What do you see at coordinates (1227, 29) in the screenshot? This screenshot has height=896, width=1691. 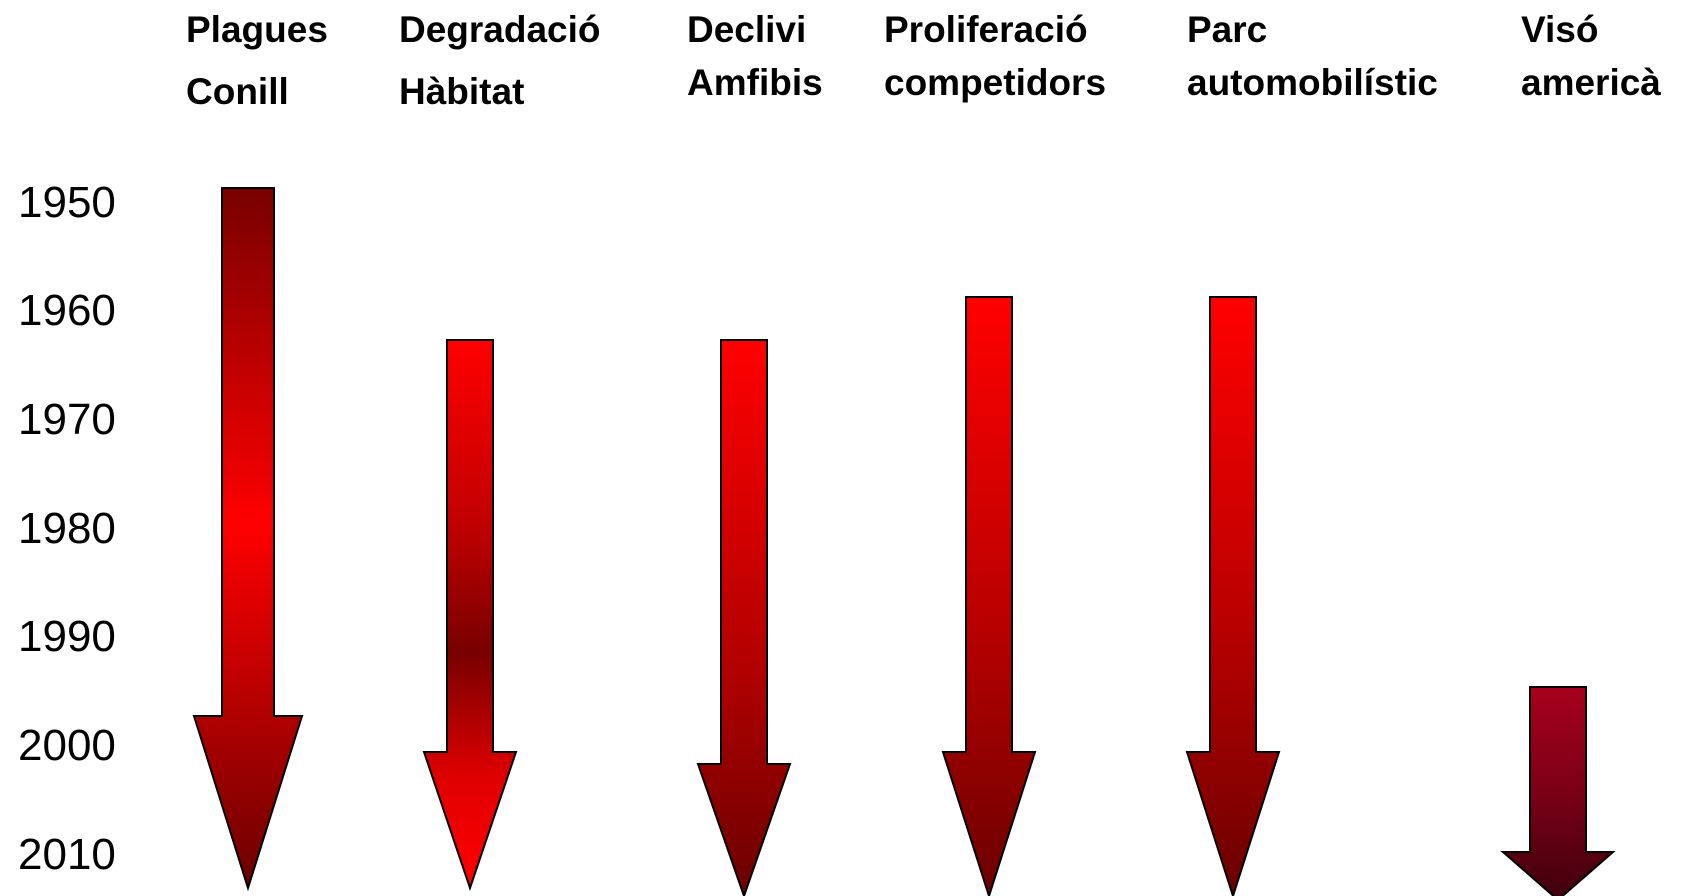 I see `heading-parc-automobilistic-line1: Parc` at bounding box center [1227, 29].